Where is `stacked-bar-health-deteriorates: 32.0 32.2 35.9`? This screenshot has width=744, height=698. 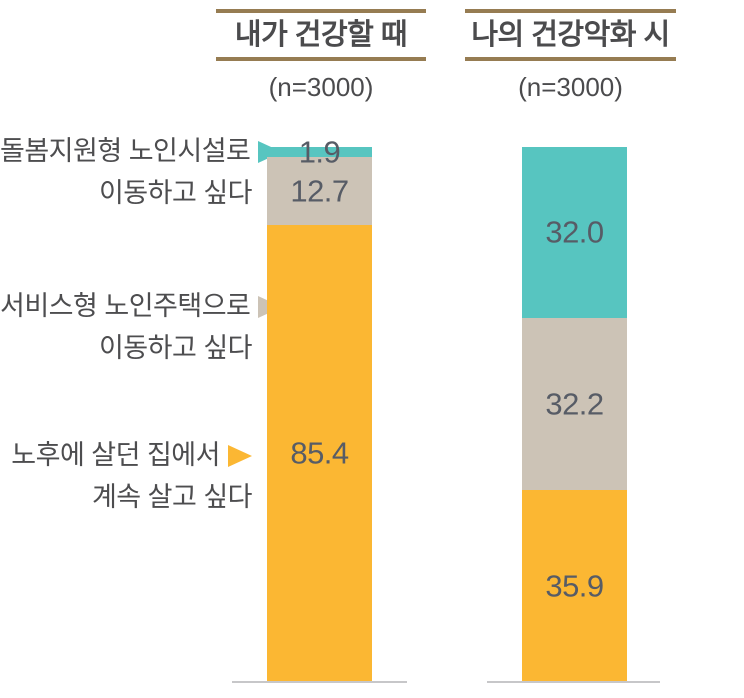 stacked-bar-health-deteriorates: 32.0 32.2 35.9 is located at coordinates (574, 414).